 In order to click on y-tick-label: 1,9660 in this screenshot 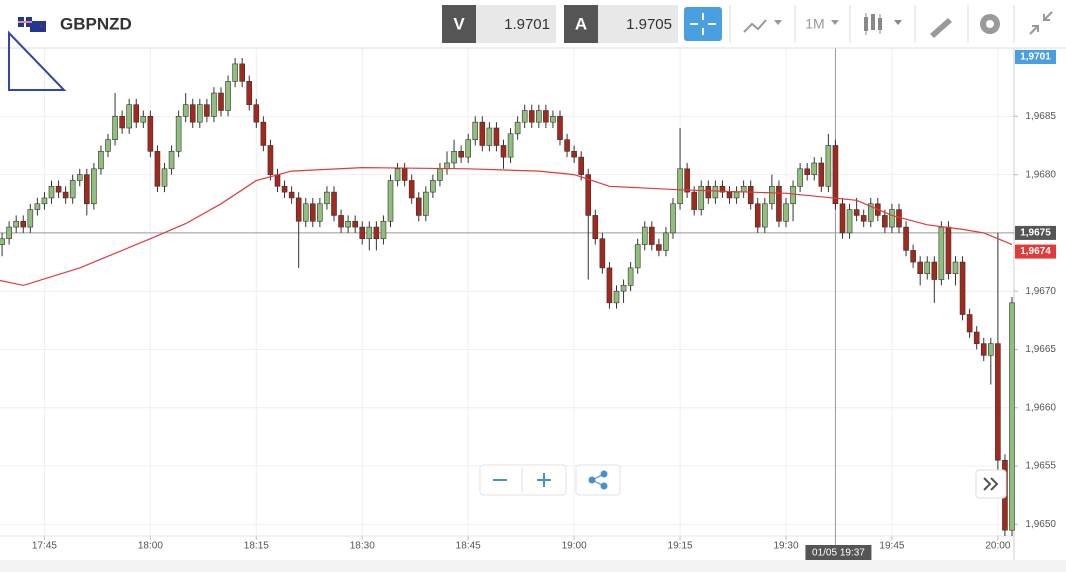, I will do `click(1040, 407)`.